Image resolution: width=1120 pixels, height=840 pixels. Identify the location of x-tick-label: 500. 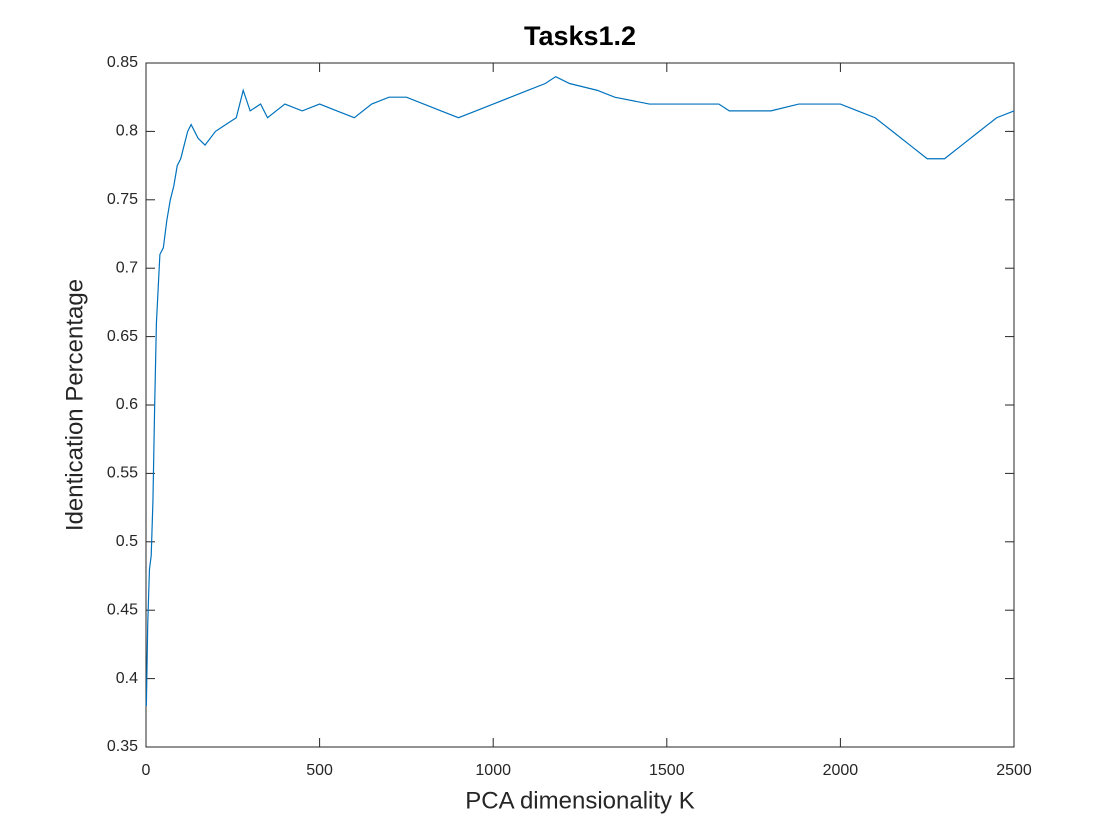
(319, 770).